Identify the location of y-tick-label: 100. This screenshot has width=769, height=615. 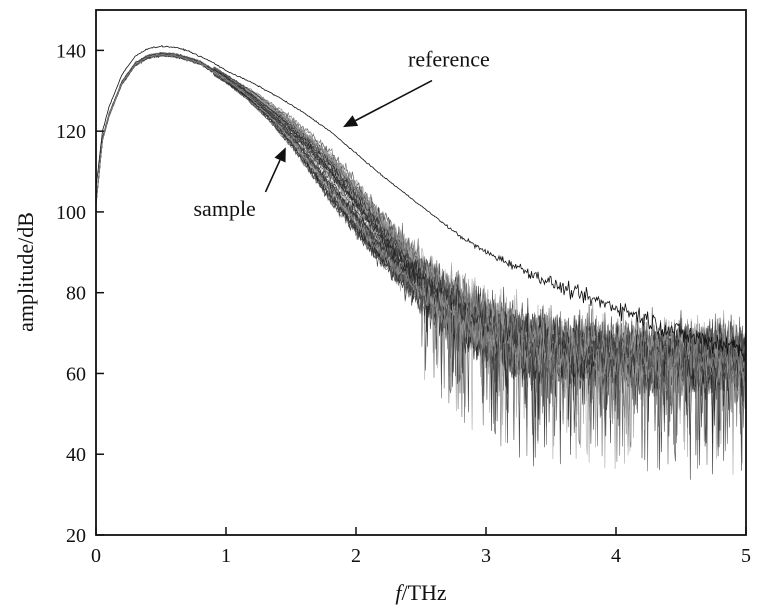
(71, 213).